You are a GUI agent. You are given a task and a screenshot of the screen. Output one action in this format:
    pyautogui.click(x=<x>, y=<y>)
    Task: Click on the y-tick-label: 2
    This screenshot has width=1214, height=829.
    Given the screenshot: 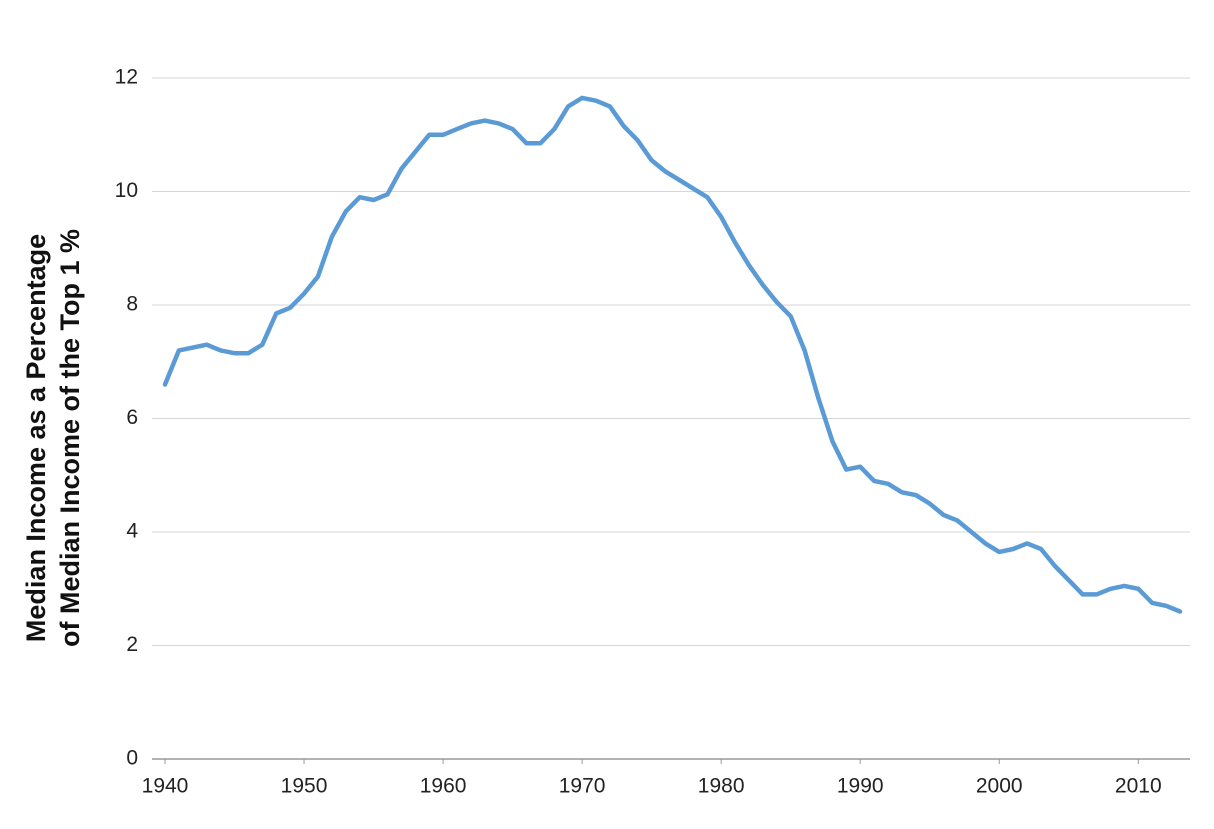 What is the action you would take?
    pyautogui.click(x=132, y=644)
    